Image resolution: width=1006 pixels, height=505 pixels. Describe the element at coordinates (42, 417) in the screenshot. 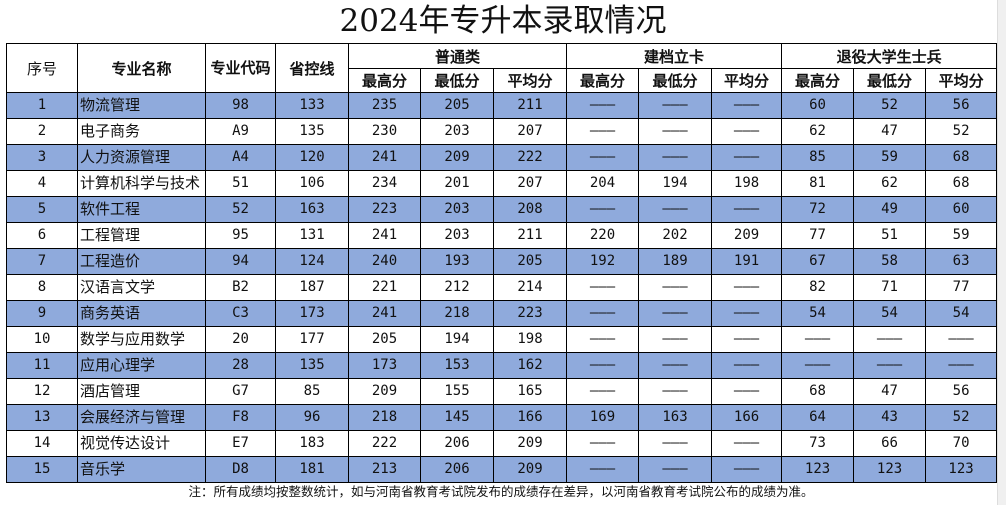

I see `cell-seq: 13` at that location.